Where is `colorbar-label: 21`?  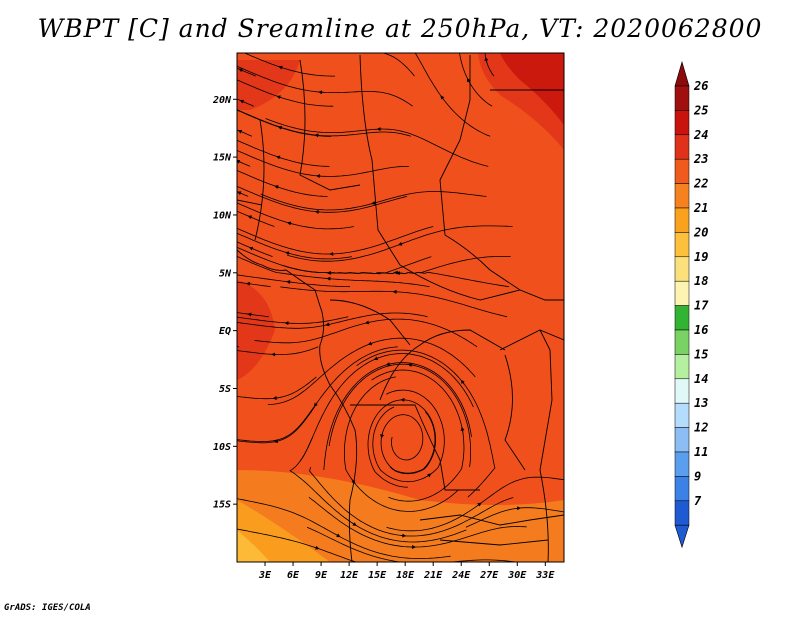 colorbar-label: 21 is located at coordinates (700, 208).